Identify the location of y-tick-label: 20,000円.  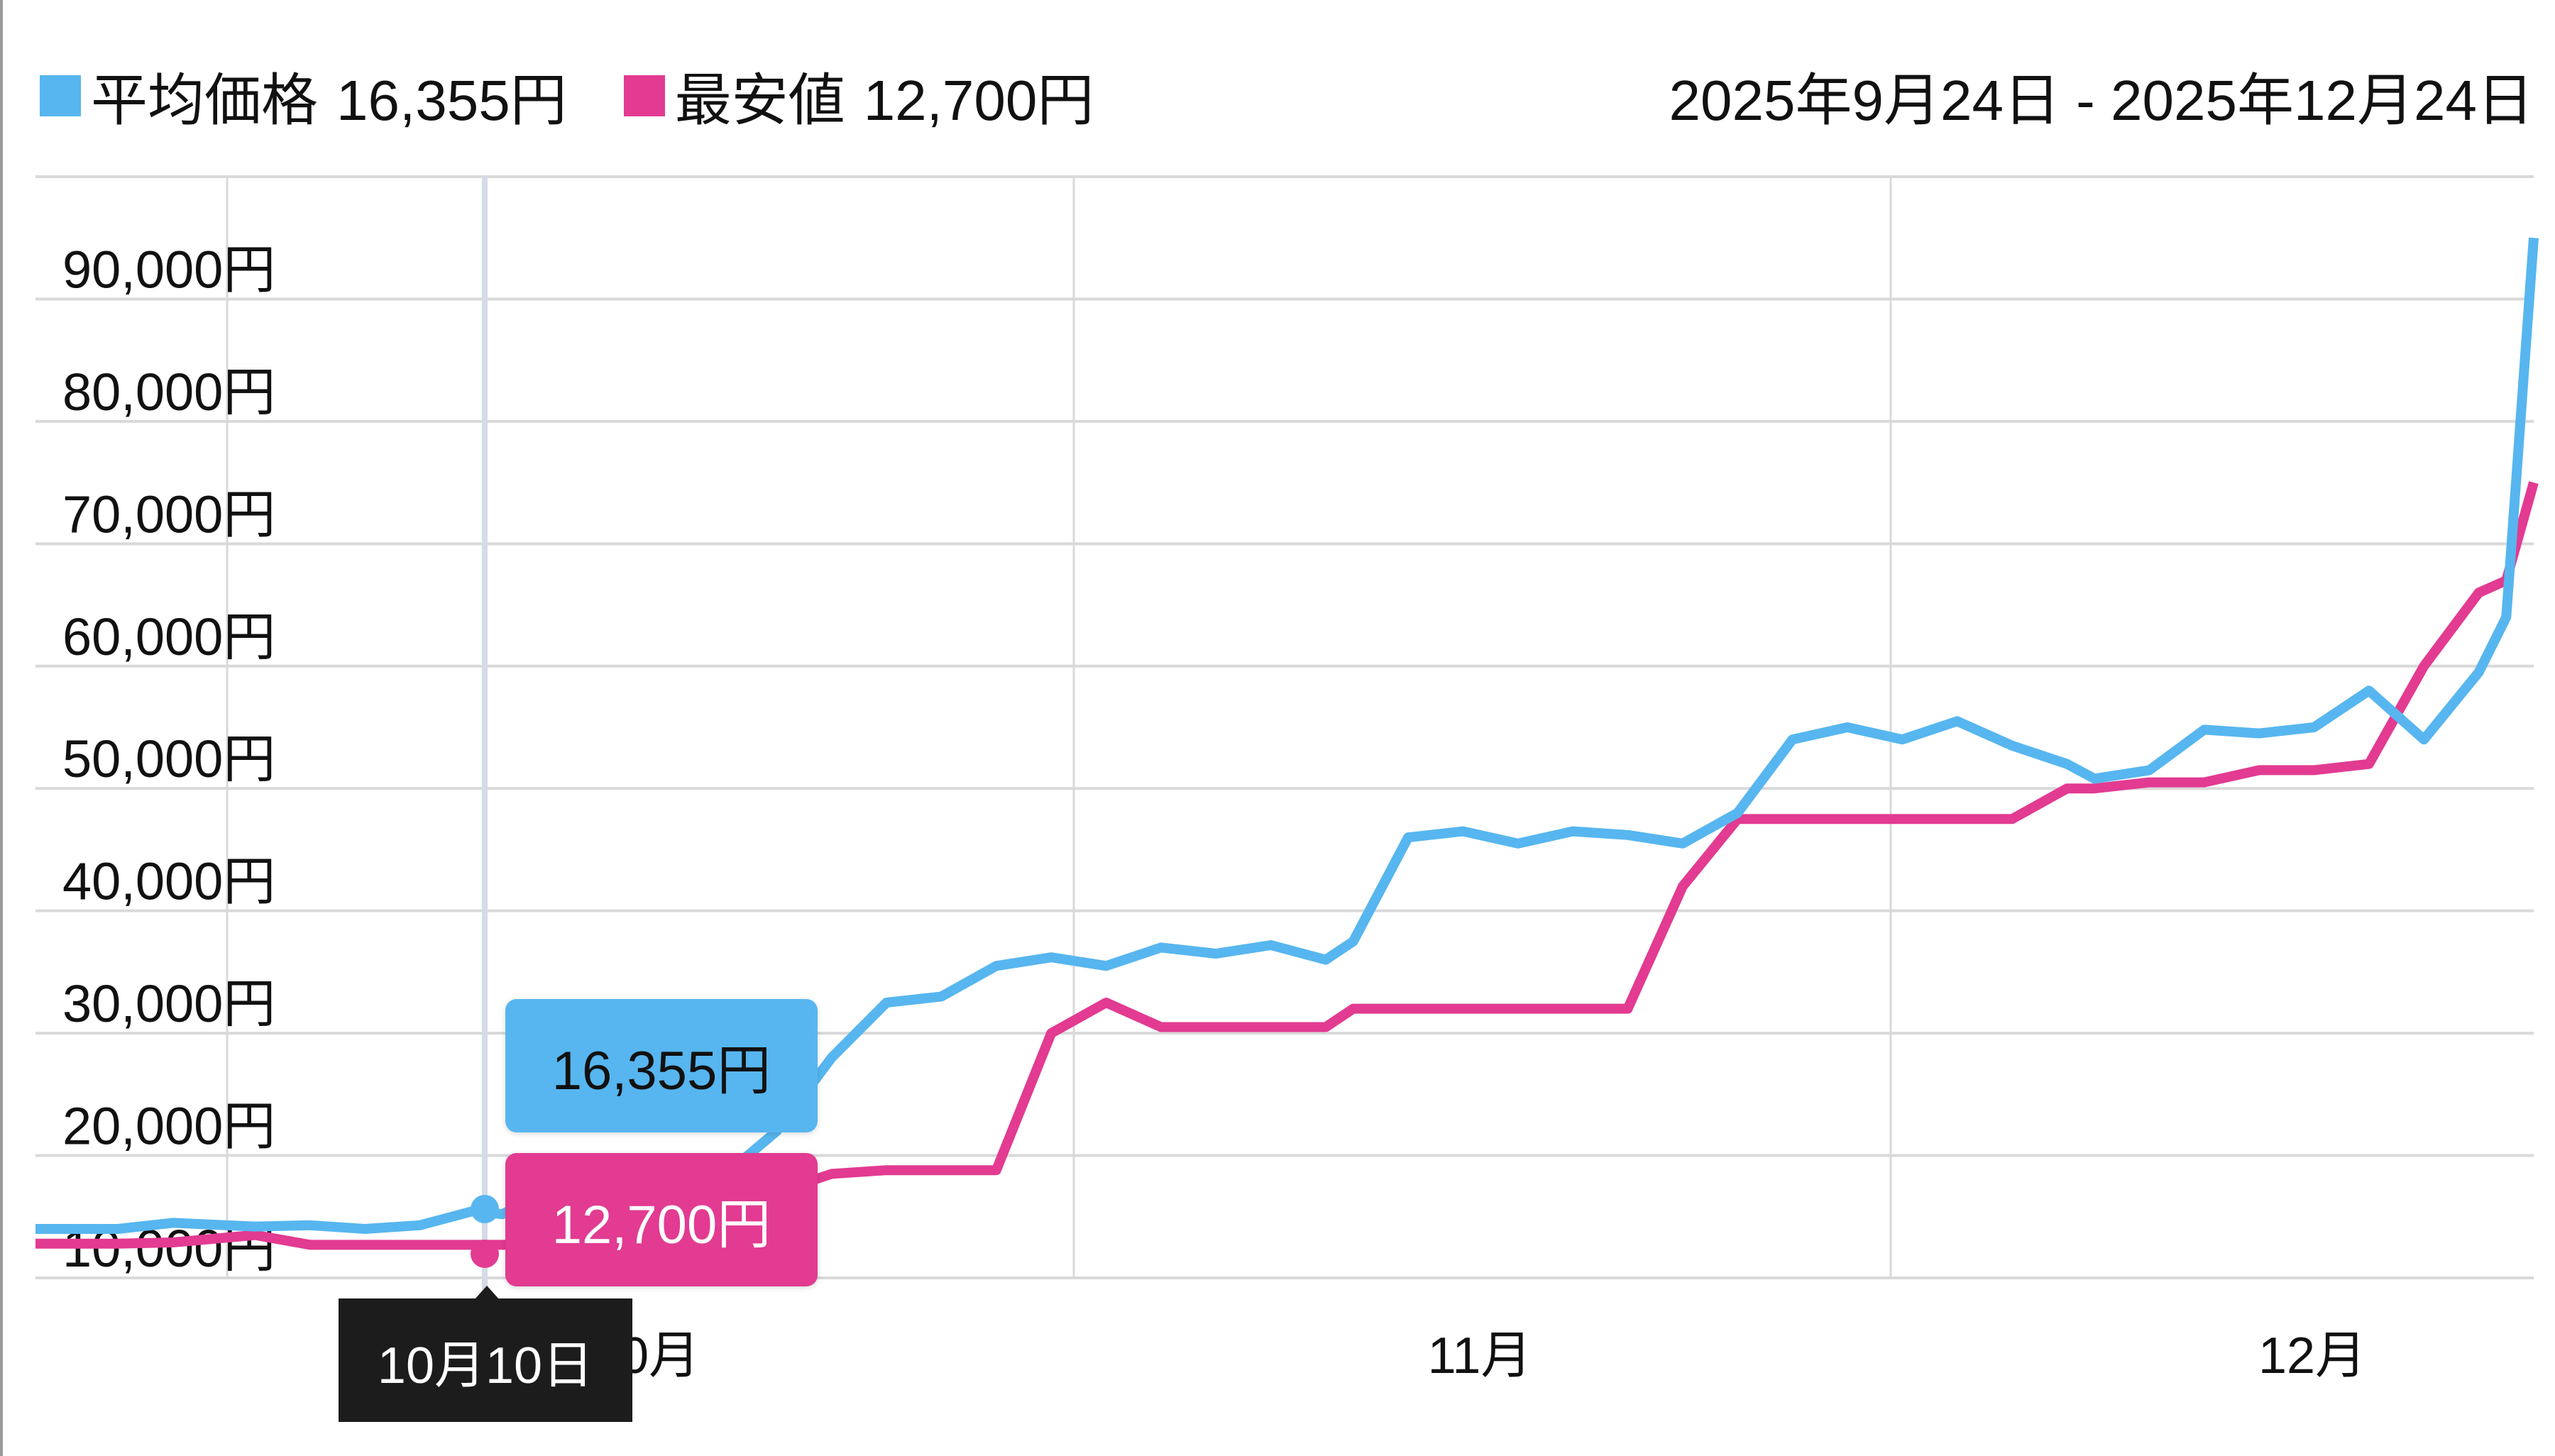
(168, 1126).